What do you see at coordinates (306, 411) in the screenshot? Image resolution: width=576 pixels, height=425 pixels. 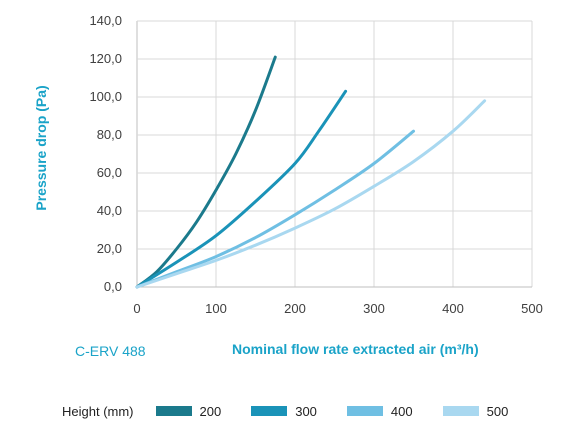 I see `legend-label: 300` at bounding box center [306, 411].